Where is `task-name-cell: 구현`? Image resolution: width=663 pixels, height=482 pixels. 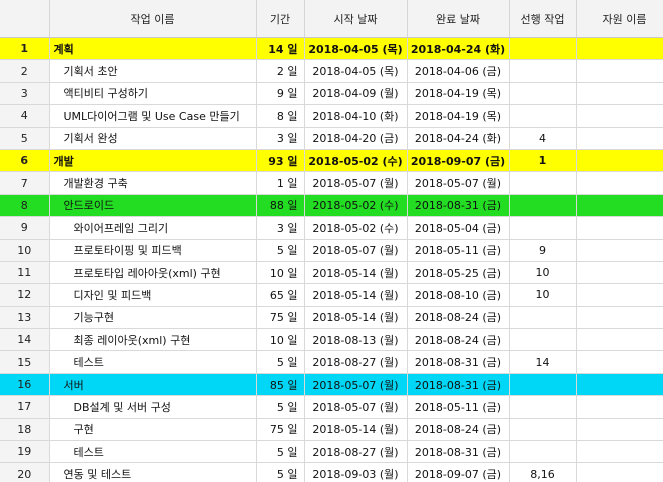 task-name-cell: 구현 is located at coordinates (153, 430).